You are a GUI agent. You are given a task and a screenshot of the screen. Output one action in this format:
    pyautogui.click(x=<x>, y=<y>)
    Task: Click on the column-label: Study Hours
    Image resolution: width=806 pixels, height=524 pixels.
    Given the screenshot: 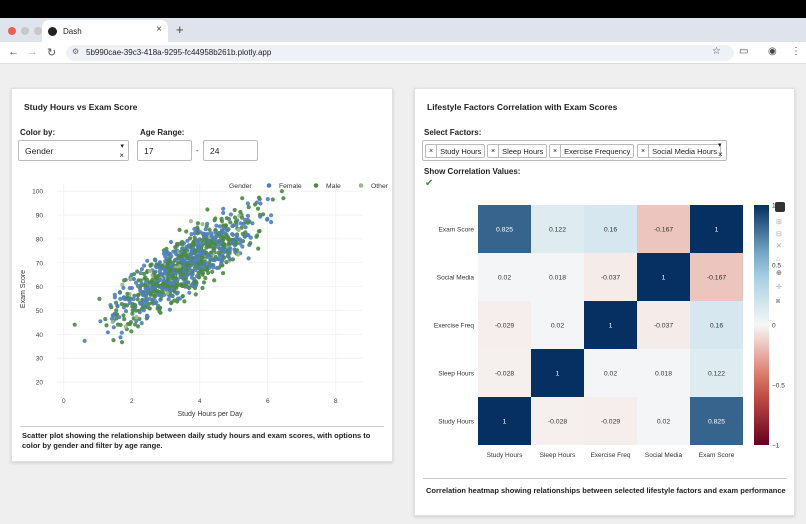 What is the action you would take?
    pyautogui.click(x=505, y=455)
    